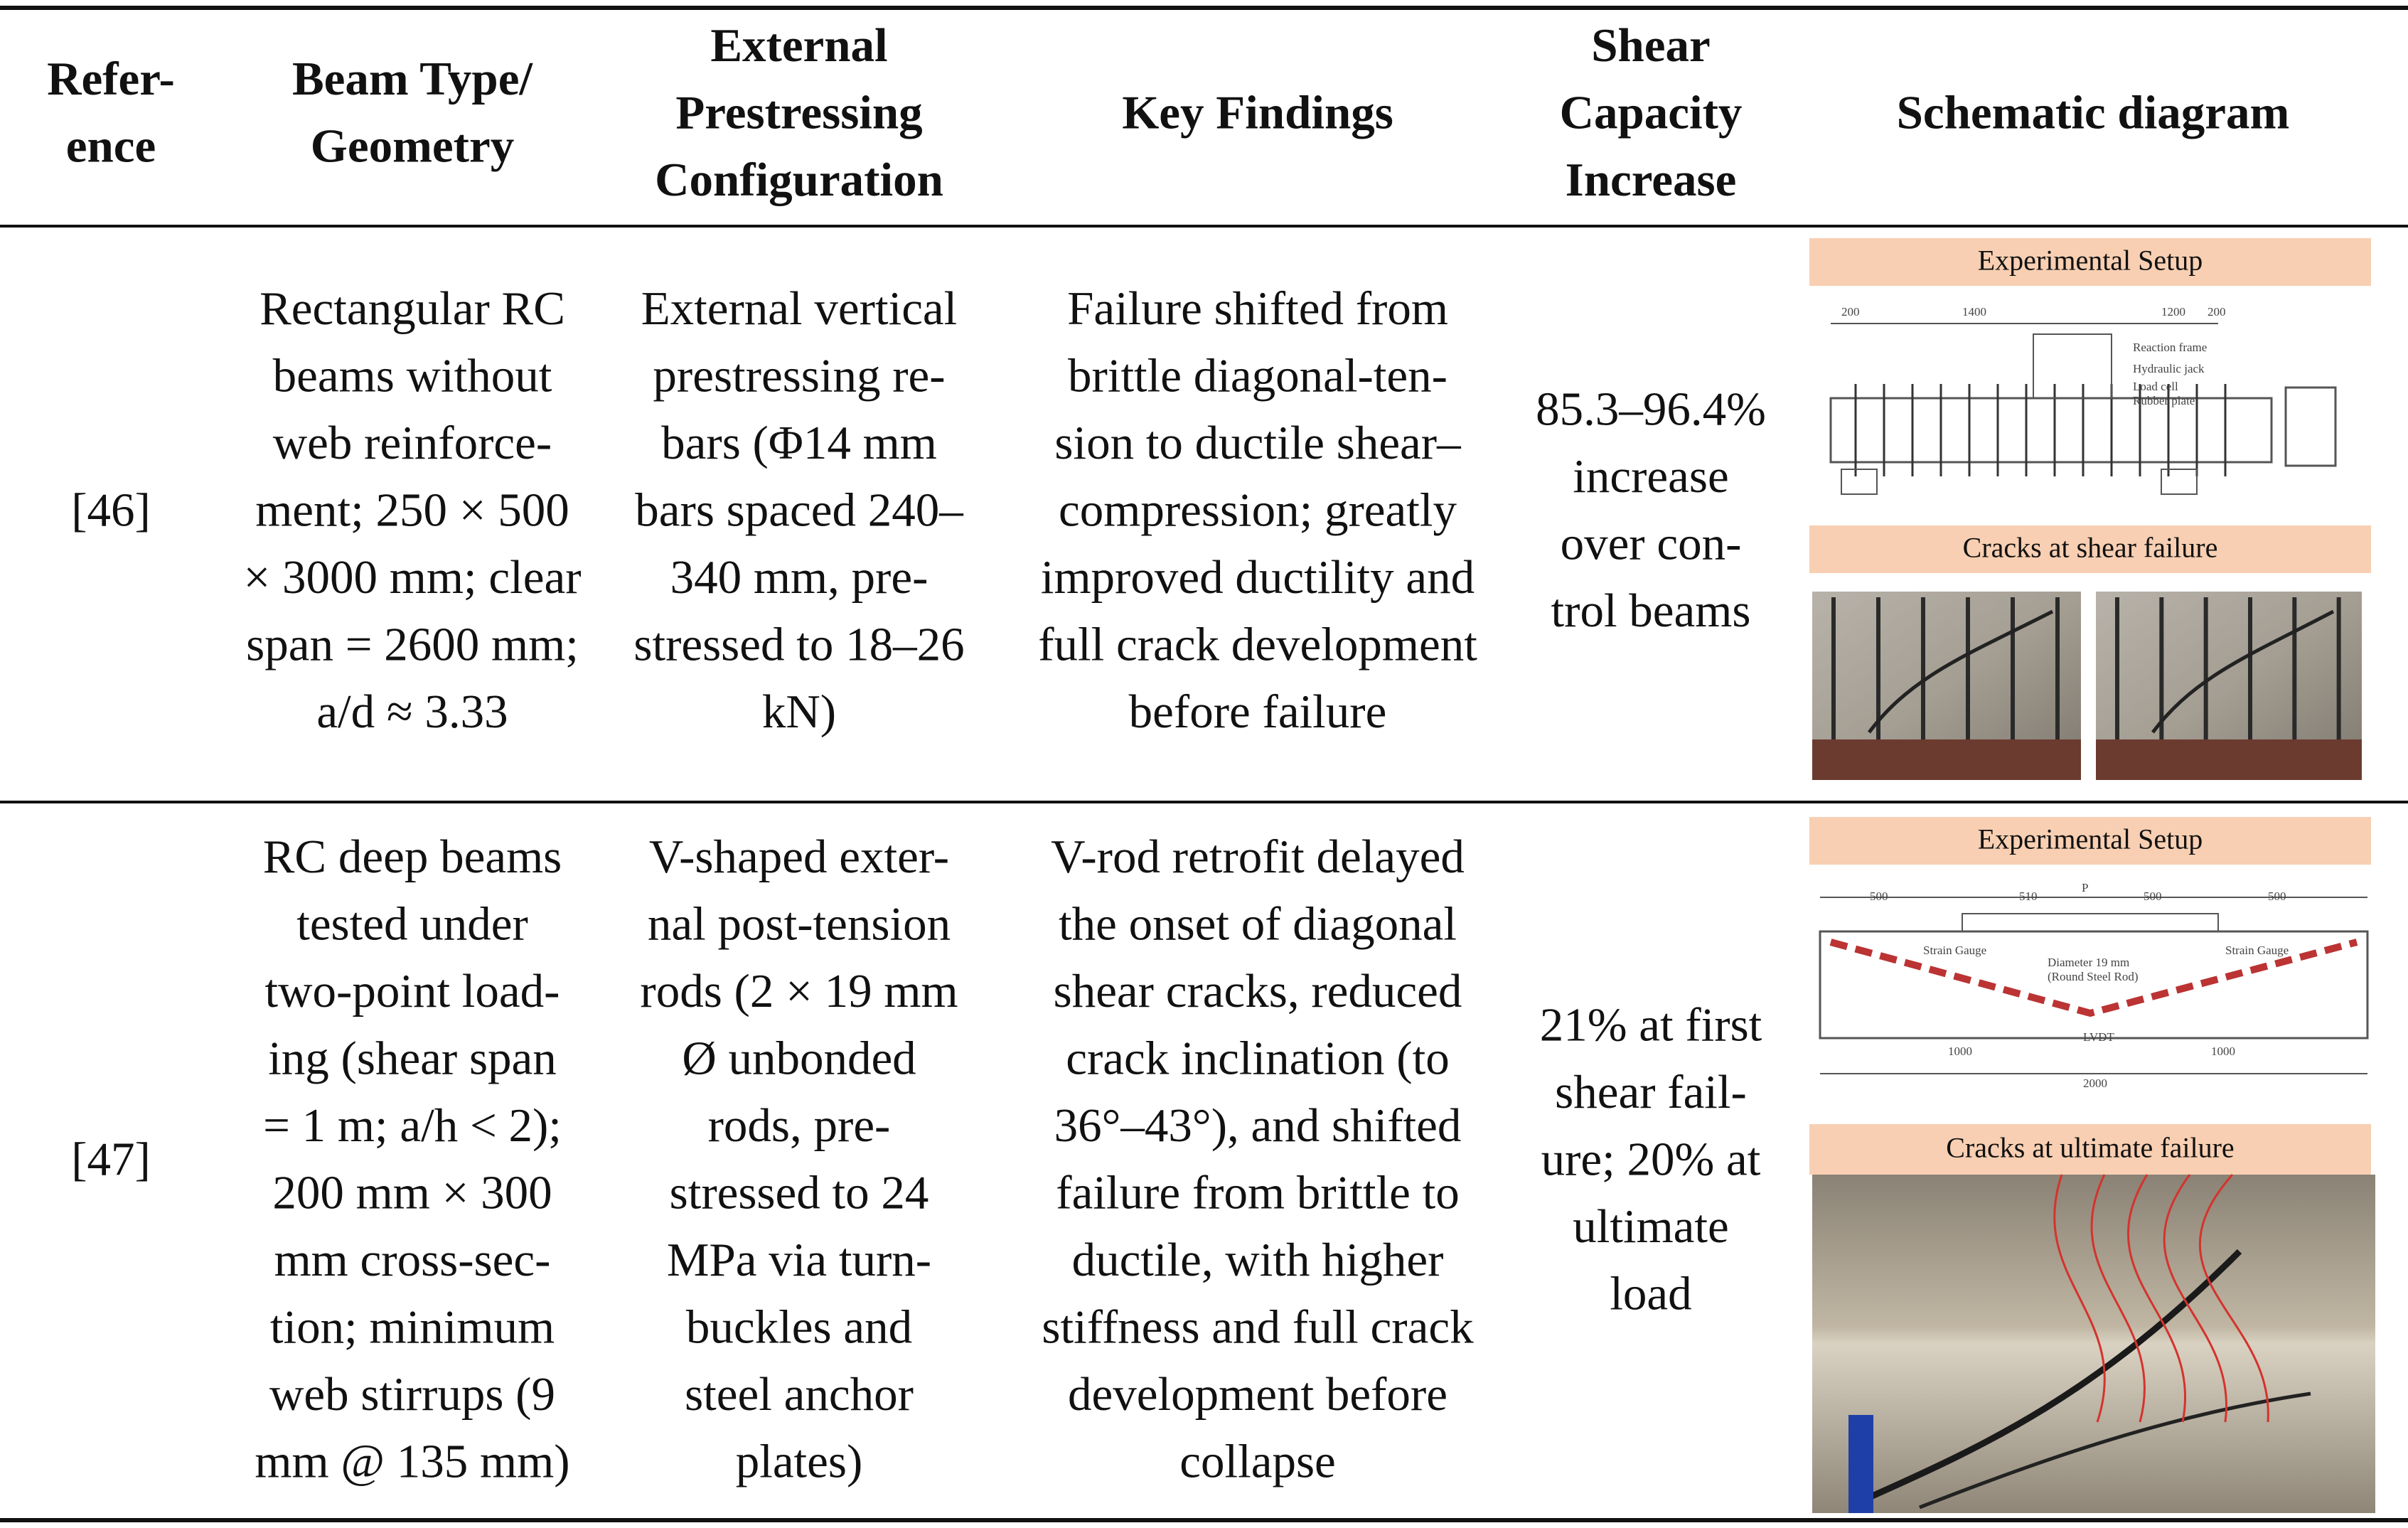  Describe the element at coordinates (799, 711) in the screenshot. I see `cell-line: kN)` at that location.